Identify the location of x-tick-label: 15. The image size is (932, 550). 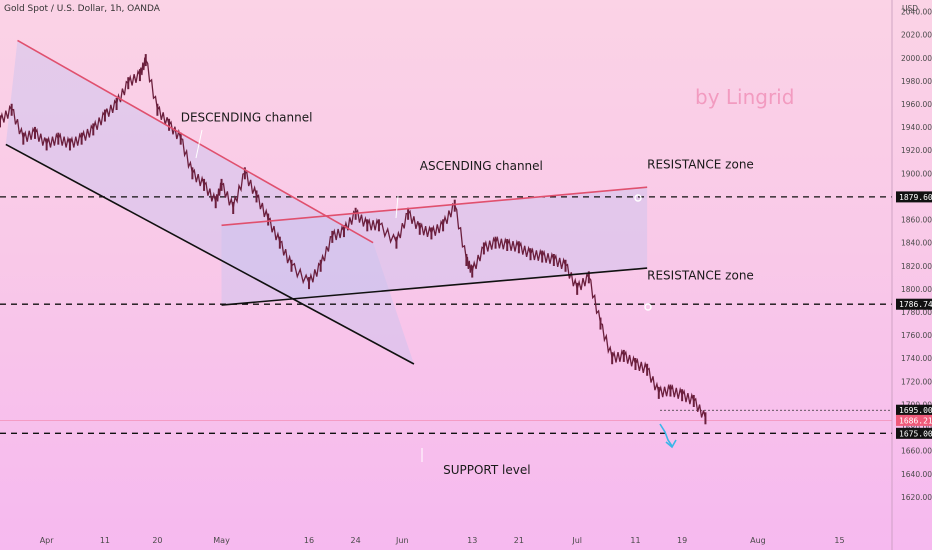
(839, 540).